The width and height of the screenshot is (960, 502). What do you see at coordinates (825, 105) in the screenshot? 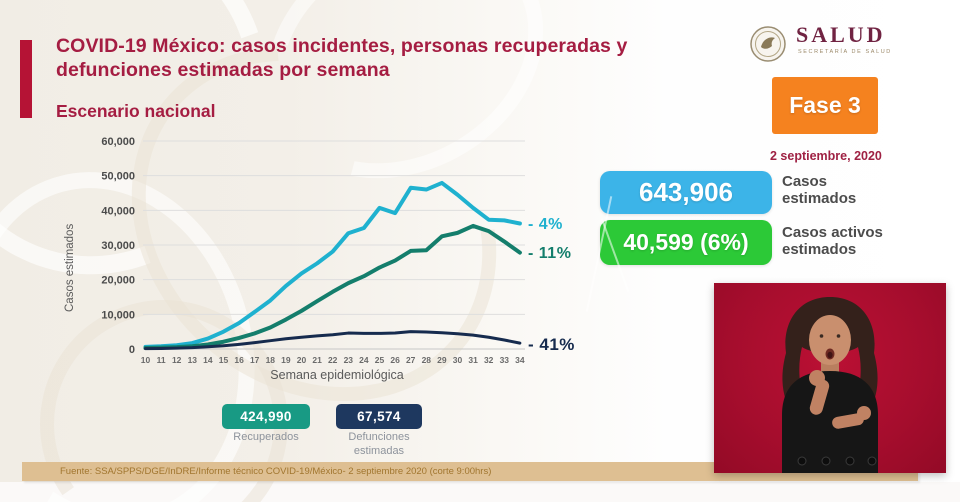
I see `phase-badge: Fase 3` at bounding box center [825, 105].